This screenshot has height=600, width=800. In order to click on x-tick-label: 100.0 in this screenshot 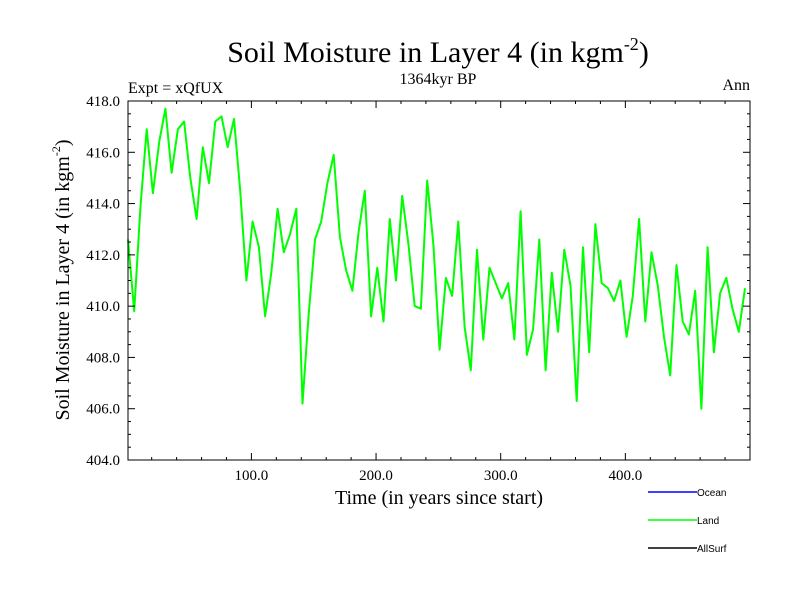, I will do `click(252, 476)`.